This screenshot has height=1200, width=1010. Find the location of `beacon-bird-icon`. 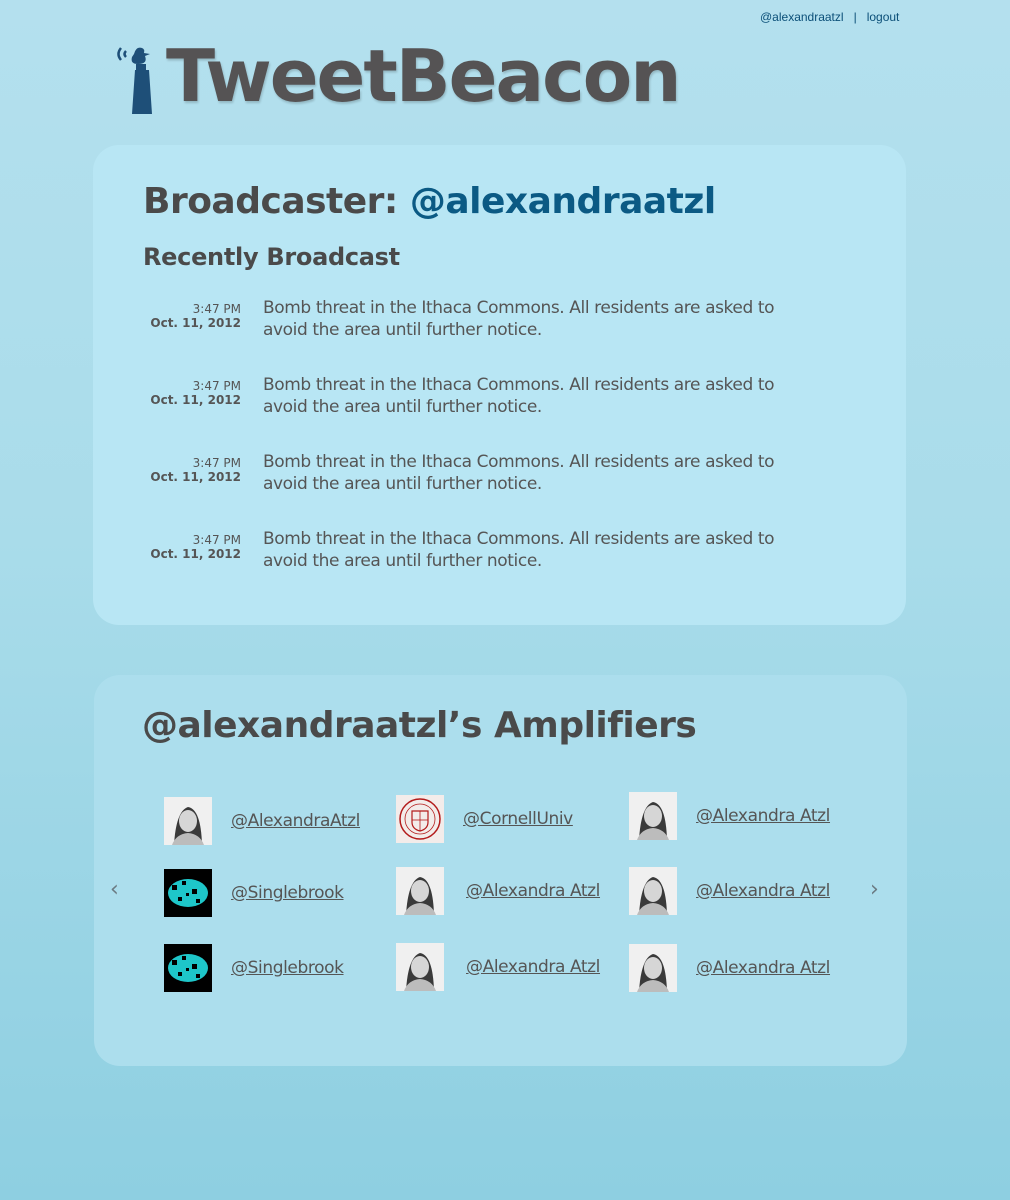

beacon-bird-icon is located at coordinates (134, 80).